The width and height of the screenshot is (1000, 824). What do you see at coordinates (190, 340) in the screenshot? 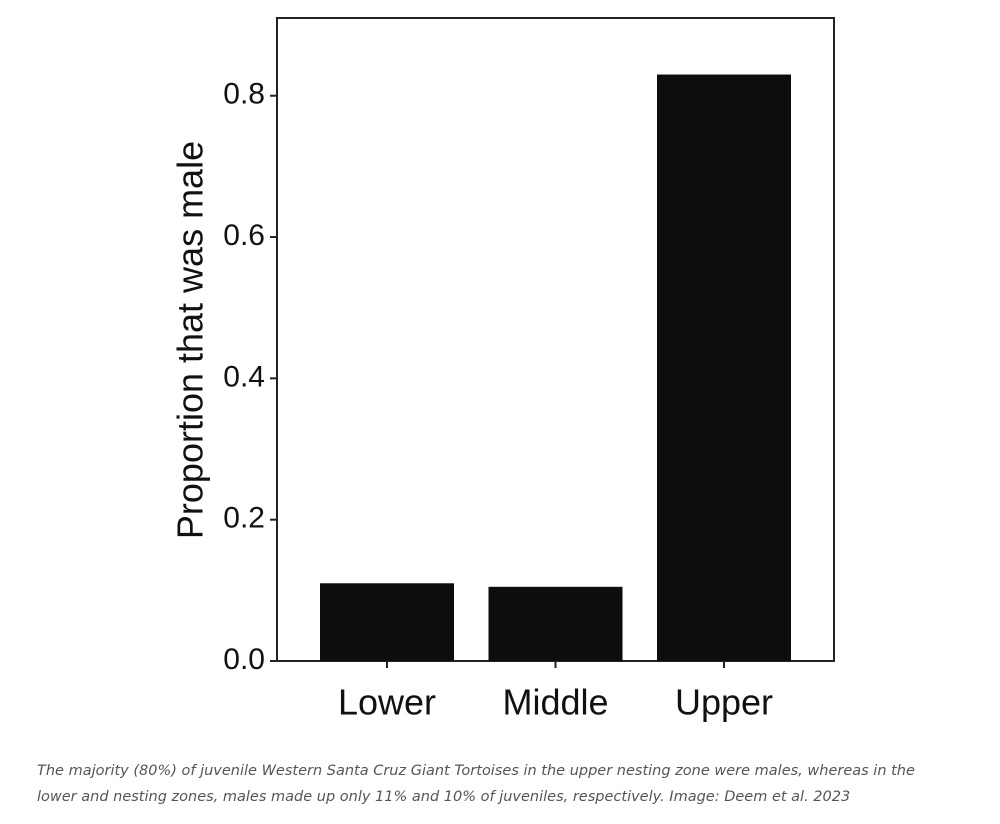
I see `y-axis-label: Proportion that was male` at bounding box center [190, 340].